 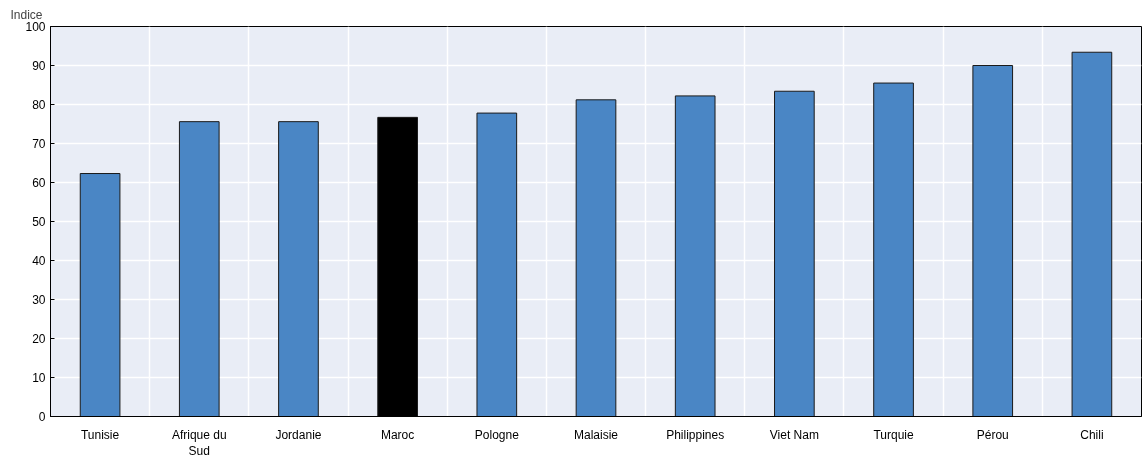 I want to click on y-tick-label: 40, so click(x=39, y=261).